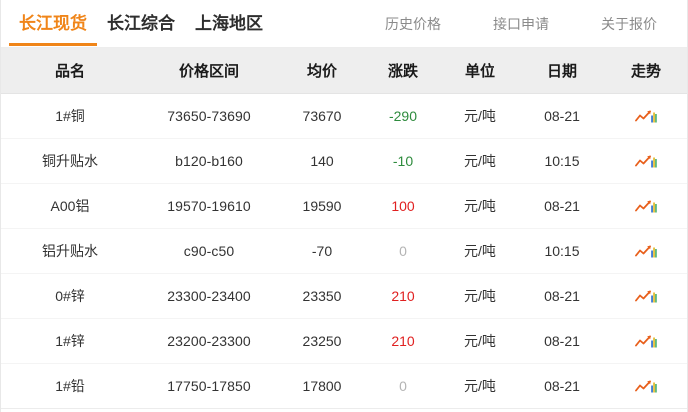 Image resolution: width=688 pixels, height=412 pixels. I want to click on nav-link-history-price: 历史价格, so click(413, 24).